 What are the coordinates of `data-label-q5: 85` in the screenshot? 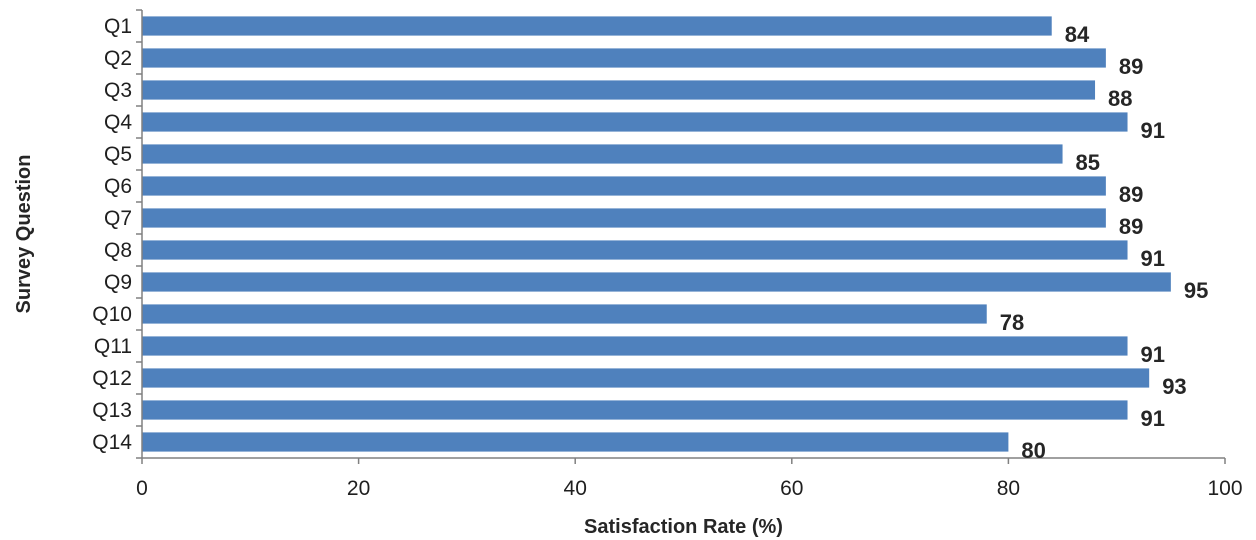 It's located at (1088, 162).